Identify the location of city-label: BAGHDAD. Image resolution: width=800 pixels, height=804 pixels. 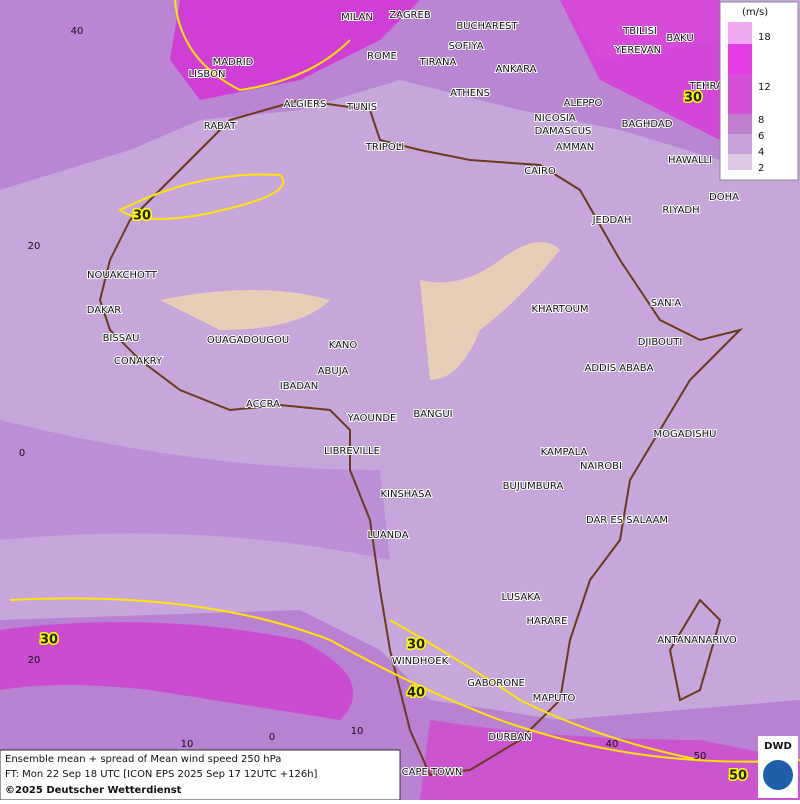
(647, 124).